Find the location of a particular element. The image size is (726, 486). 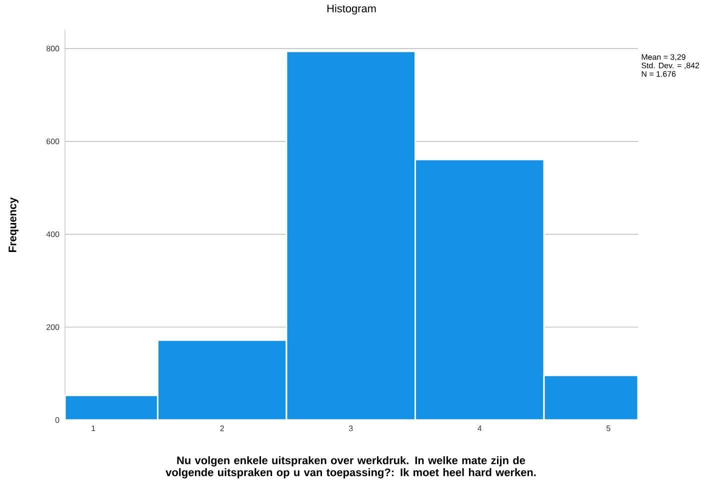

x-axis-title: Nu volgen enkele uitspraken over werkdruk. In welke mate zijn de volgende uitspraken op u van toepassing?: Ik moet heel hard werken. is located at coordinates (351, 467).